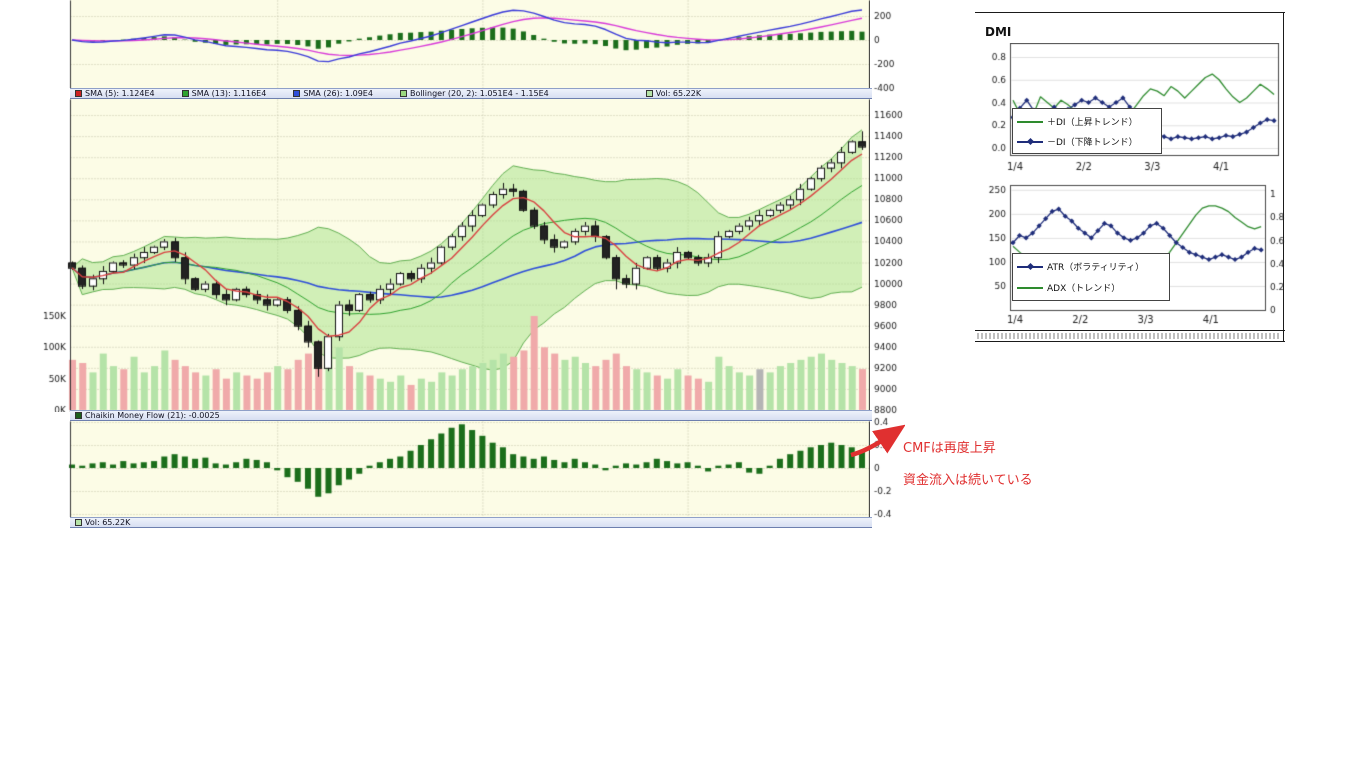 The width and height of the screenshot is (1366, 768). What do you see at coordinates (1130, 12) in the screenshot?
I see `panel-top-border` at bounding box center [1130, 12].